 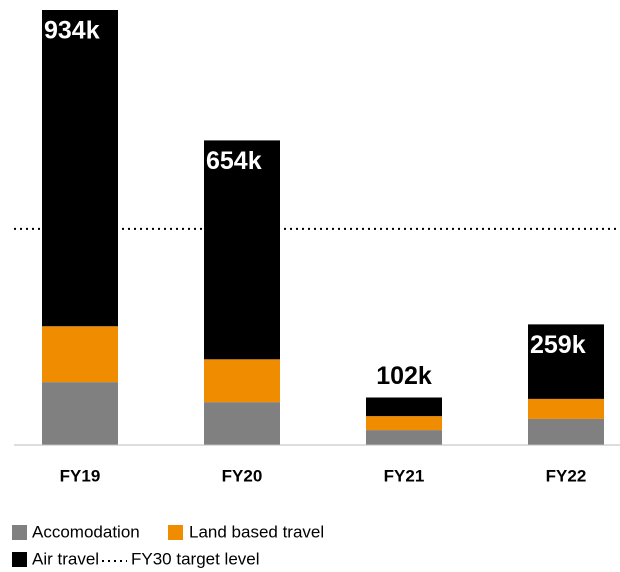 I want to click on total-label: 934k, so click(x=72, y=31).